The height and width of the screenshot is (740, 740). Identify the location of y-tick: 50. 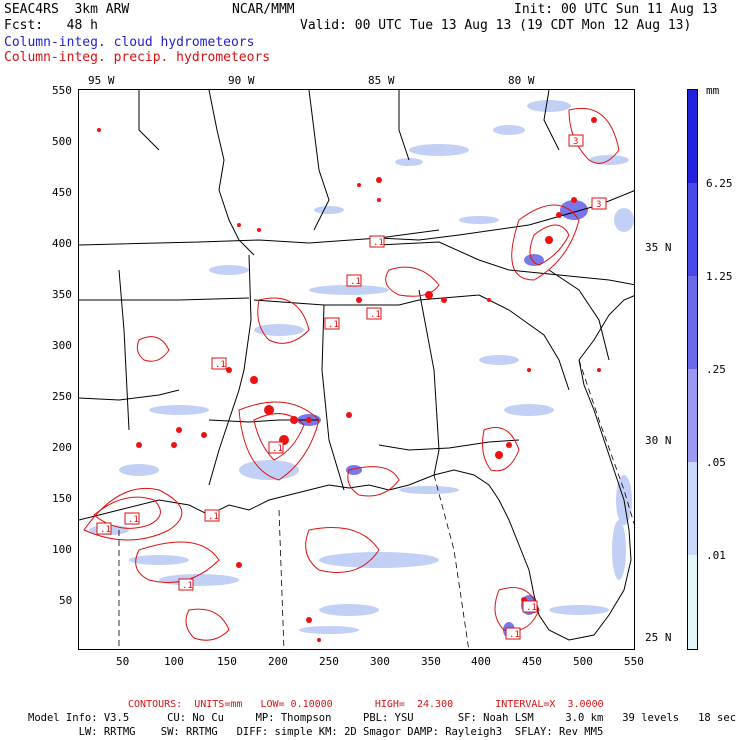
(66, 600).